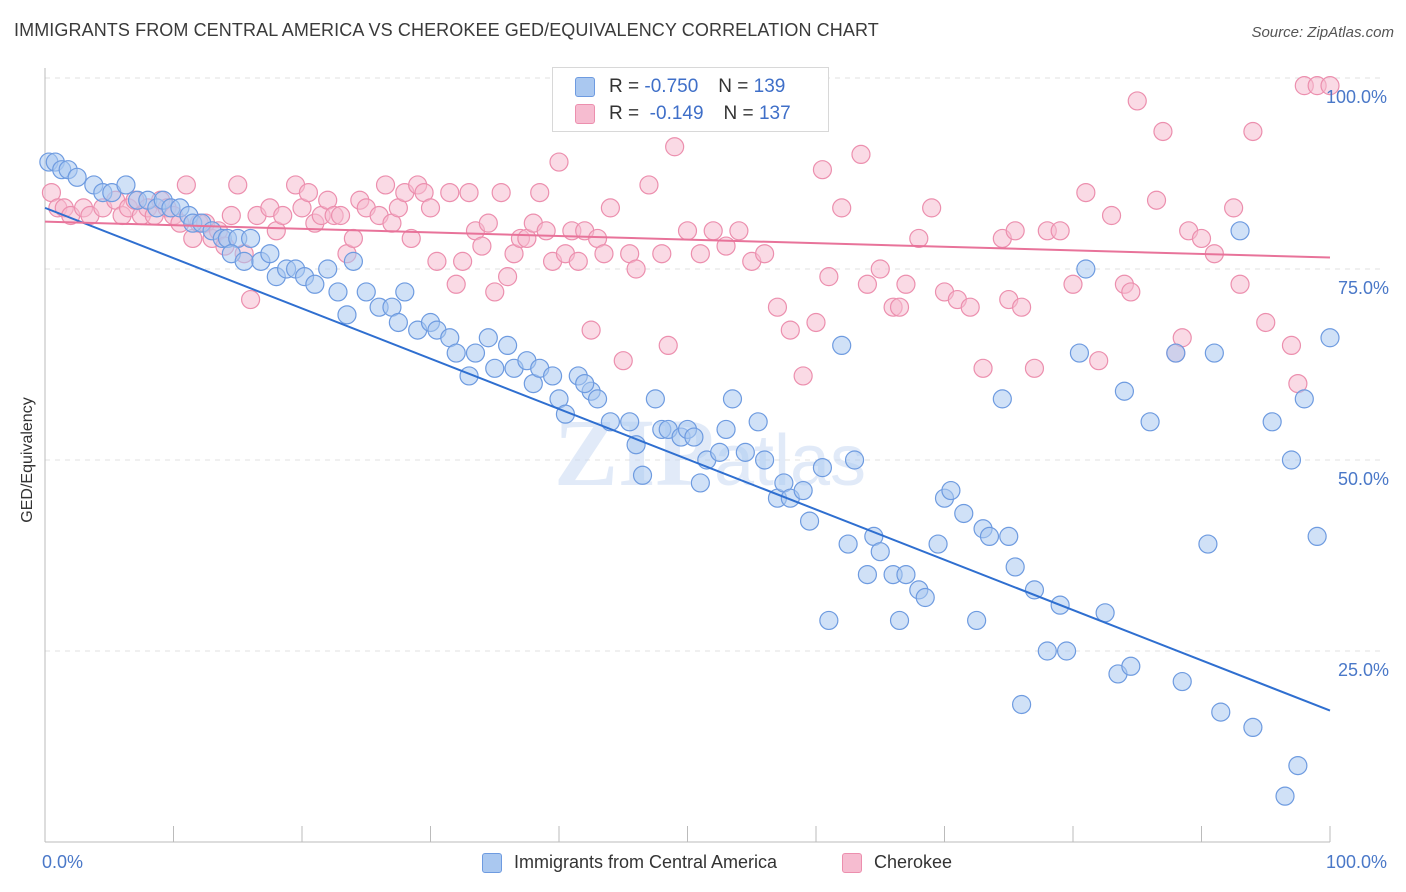 This screenshot has height=892, width=1406. I want to click on legend-r-value: -0.149, so click(676, 113).